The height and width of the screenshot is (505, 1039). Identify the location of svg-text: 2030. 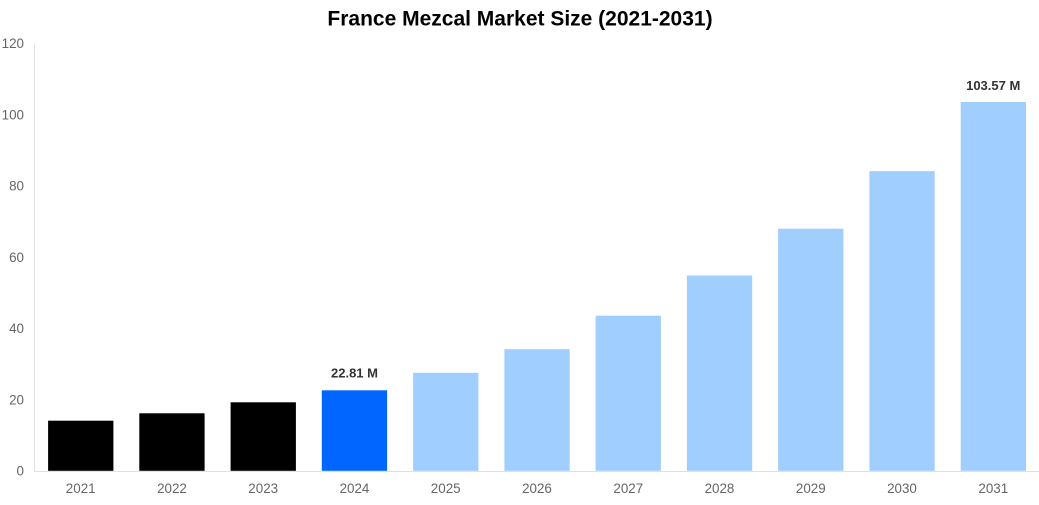
(902, 488).